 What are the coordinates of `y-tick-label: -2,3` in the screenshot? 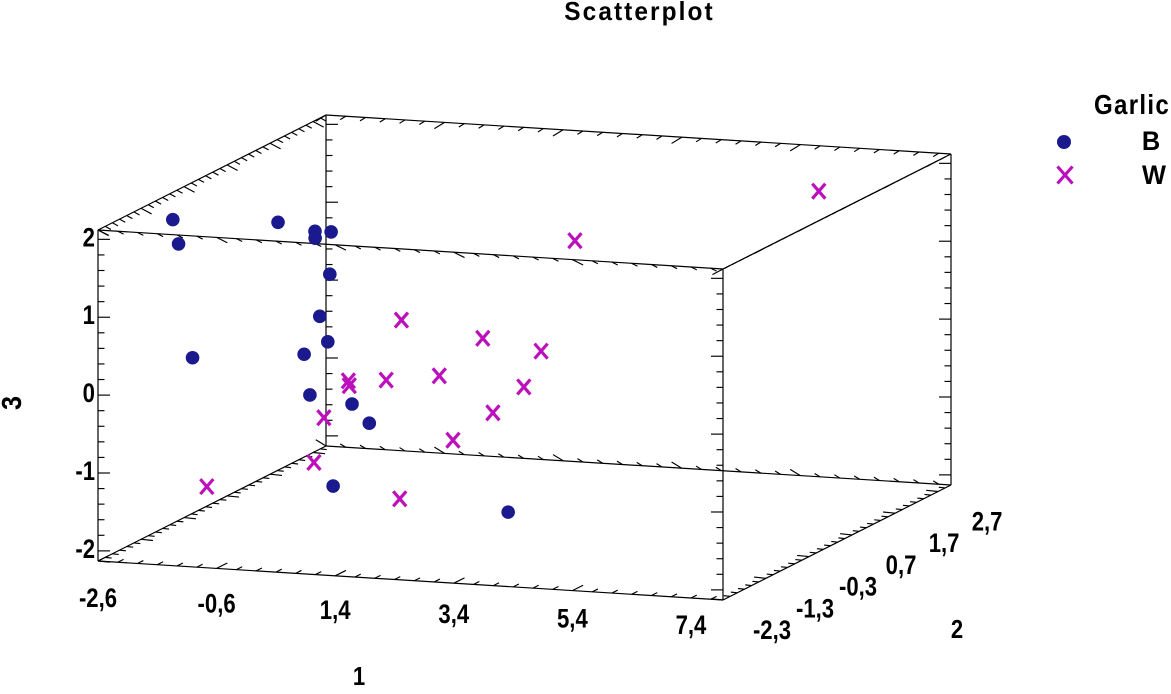 It's located at (772, 631).